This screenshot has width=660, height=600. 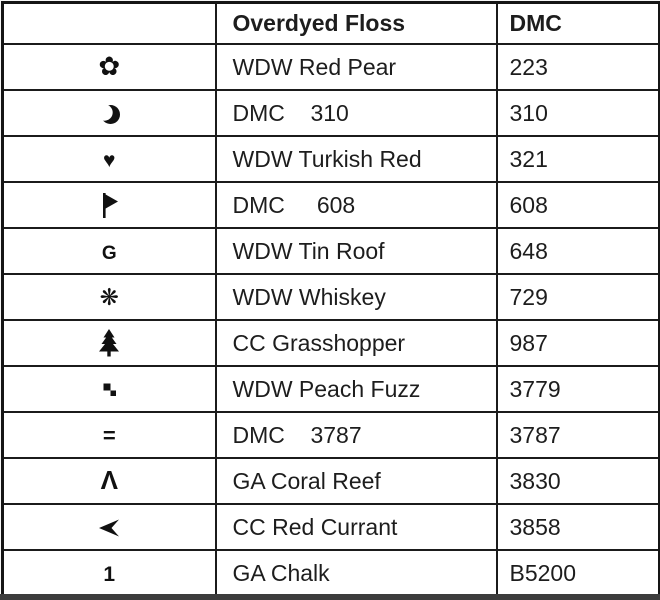 What do you see at coordinates (356, 527) in the screenshot?
I see `floss-name: CC Red Currant` at bounding box center [356, 527].